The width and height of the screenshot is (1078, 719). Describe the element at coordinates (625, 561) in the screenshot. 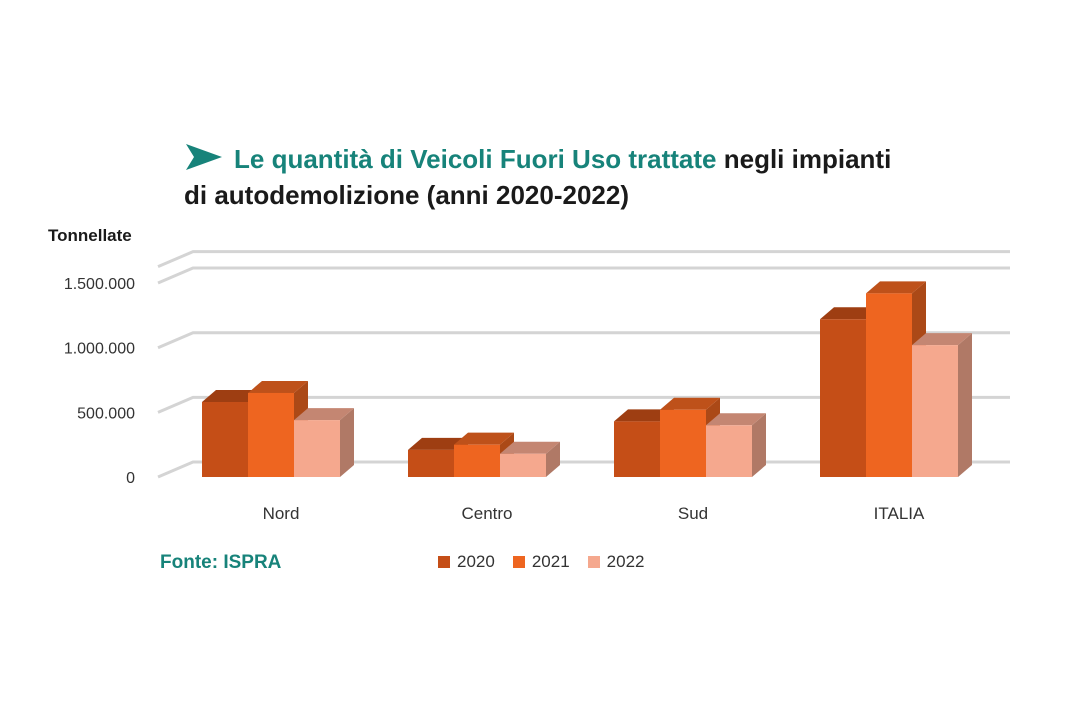

I see `legend-label-2022: 2022` at that location.